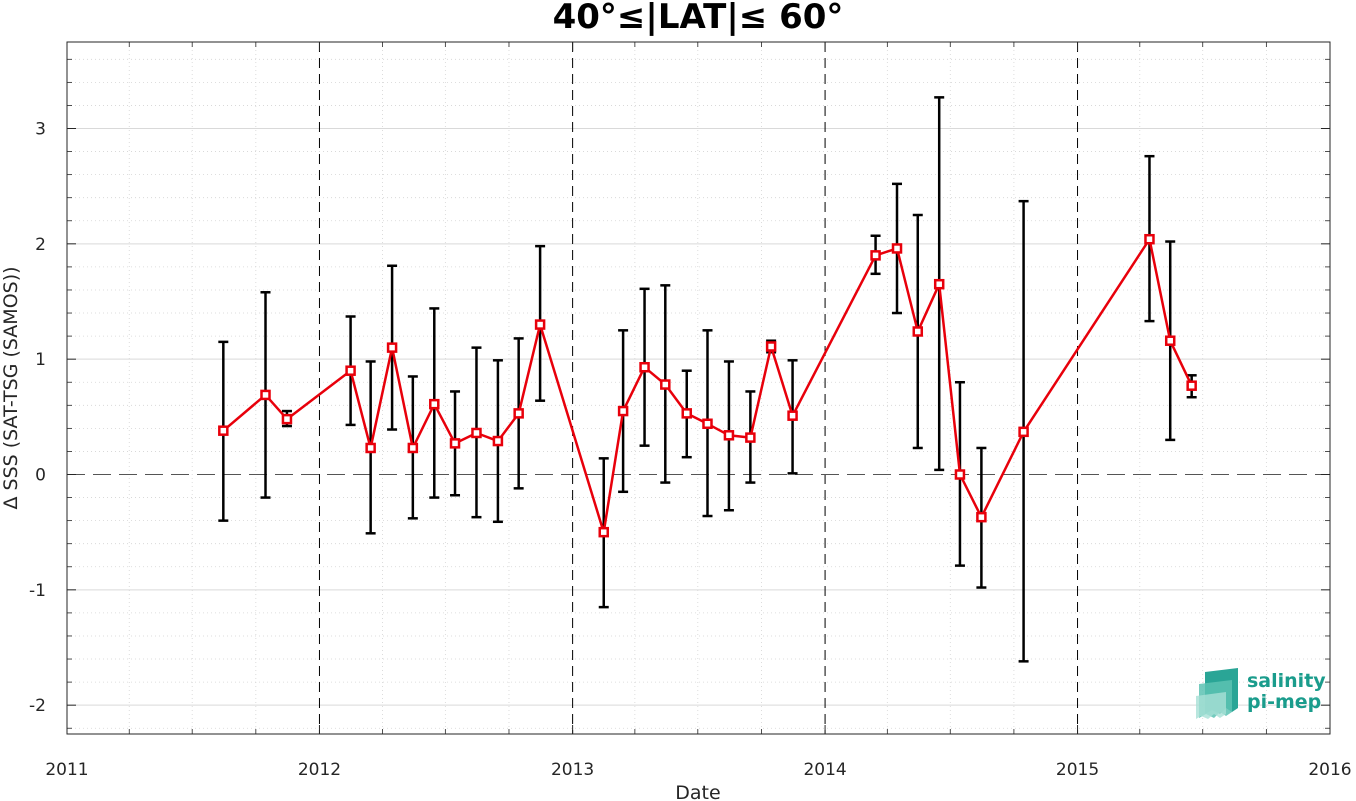  I want to click on x-tick-label: 2013, so click(572, 770).